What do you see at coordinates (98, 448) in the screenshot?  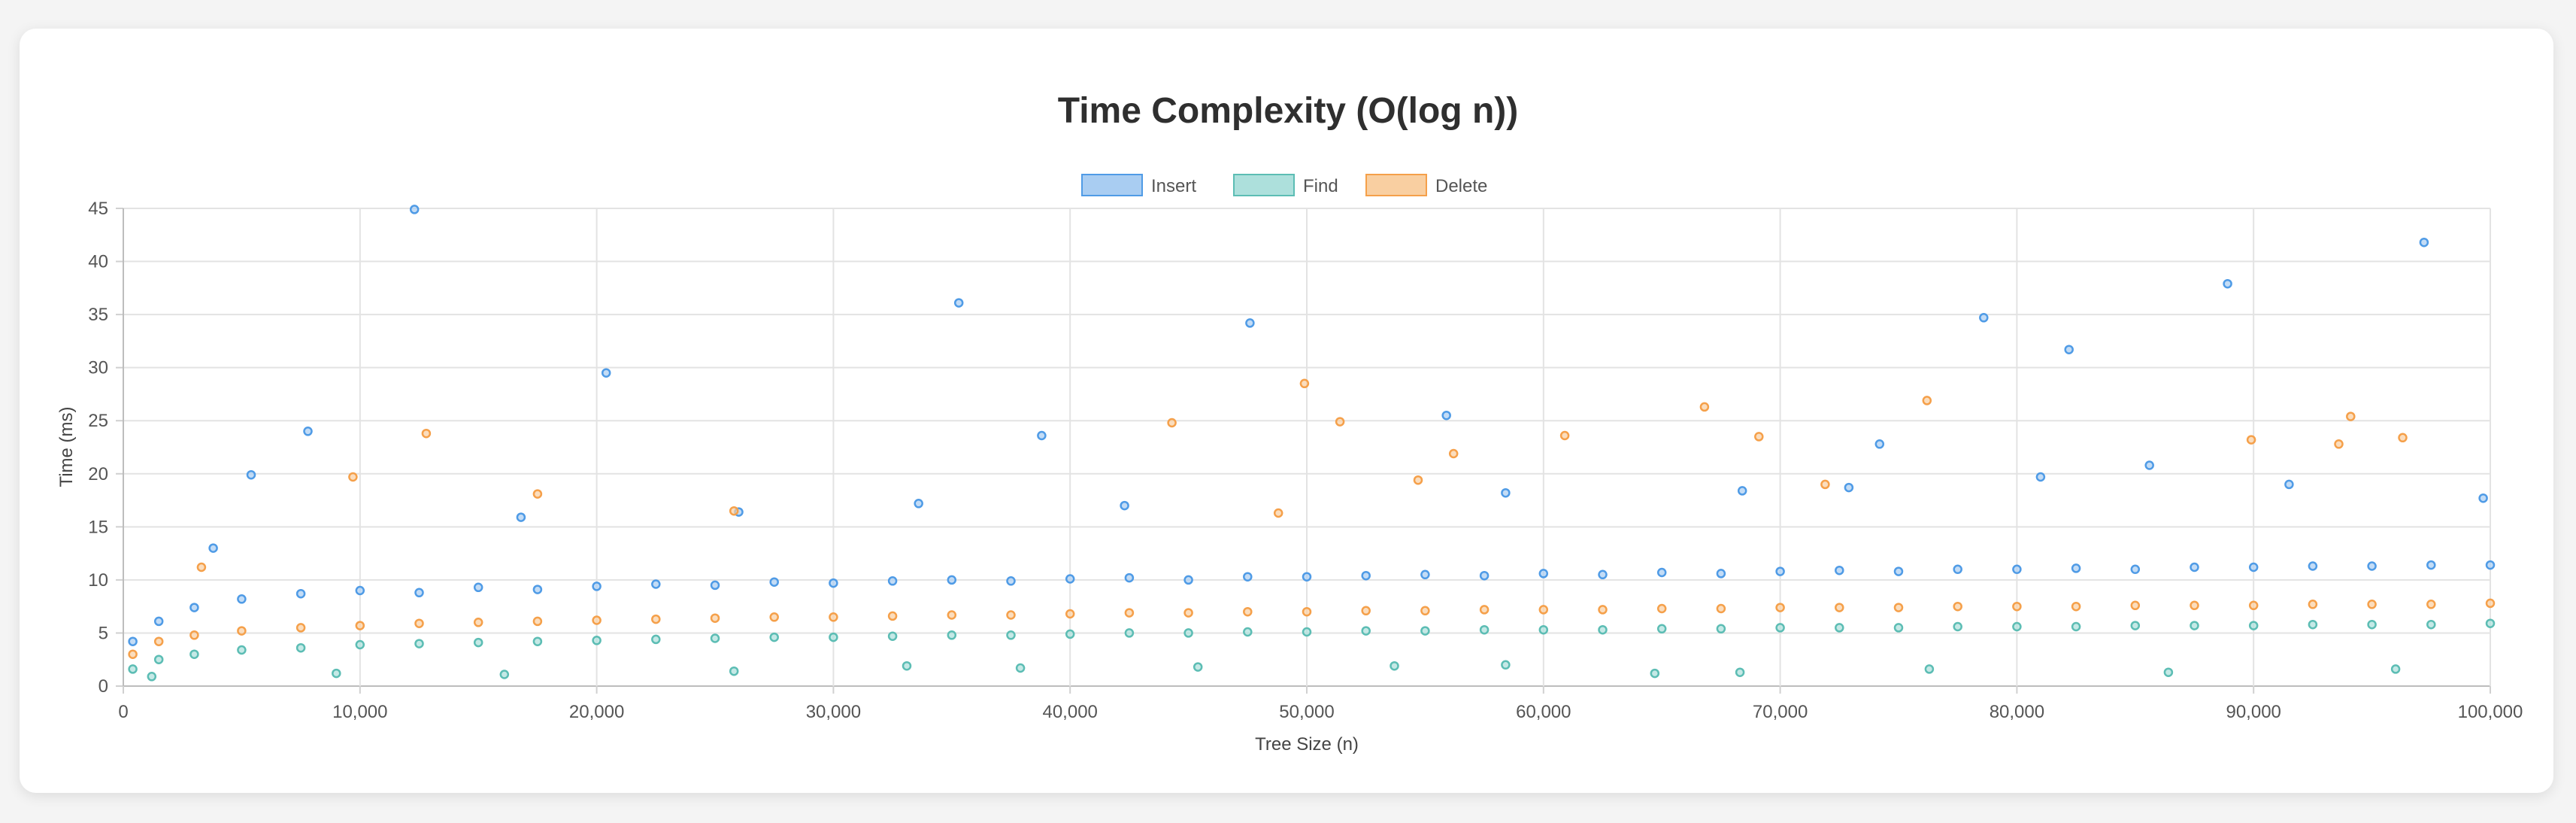 I see `y-axis-ticks: 0 5 10 15 20 25 30 35 40 45` at bounding box center [98, 448].